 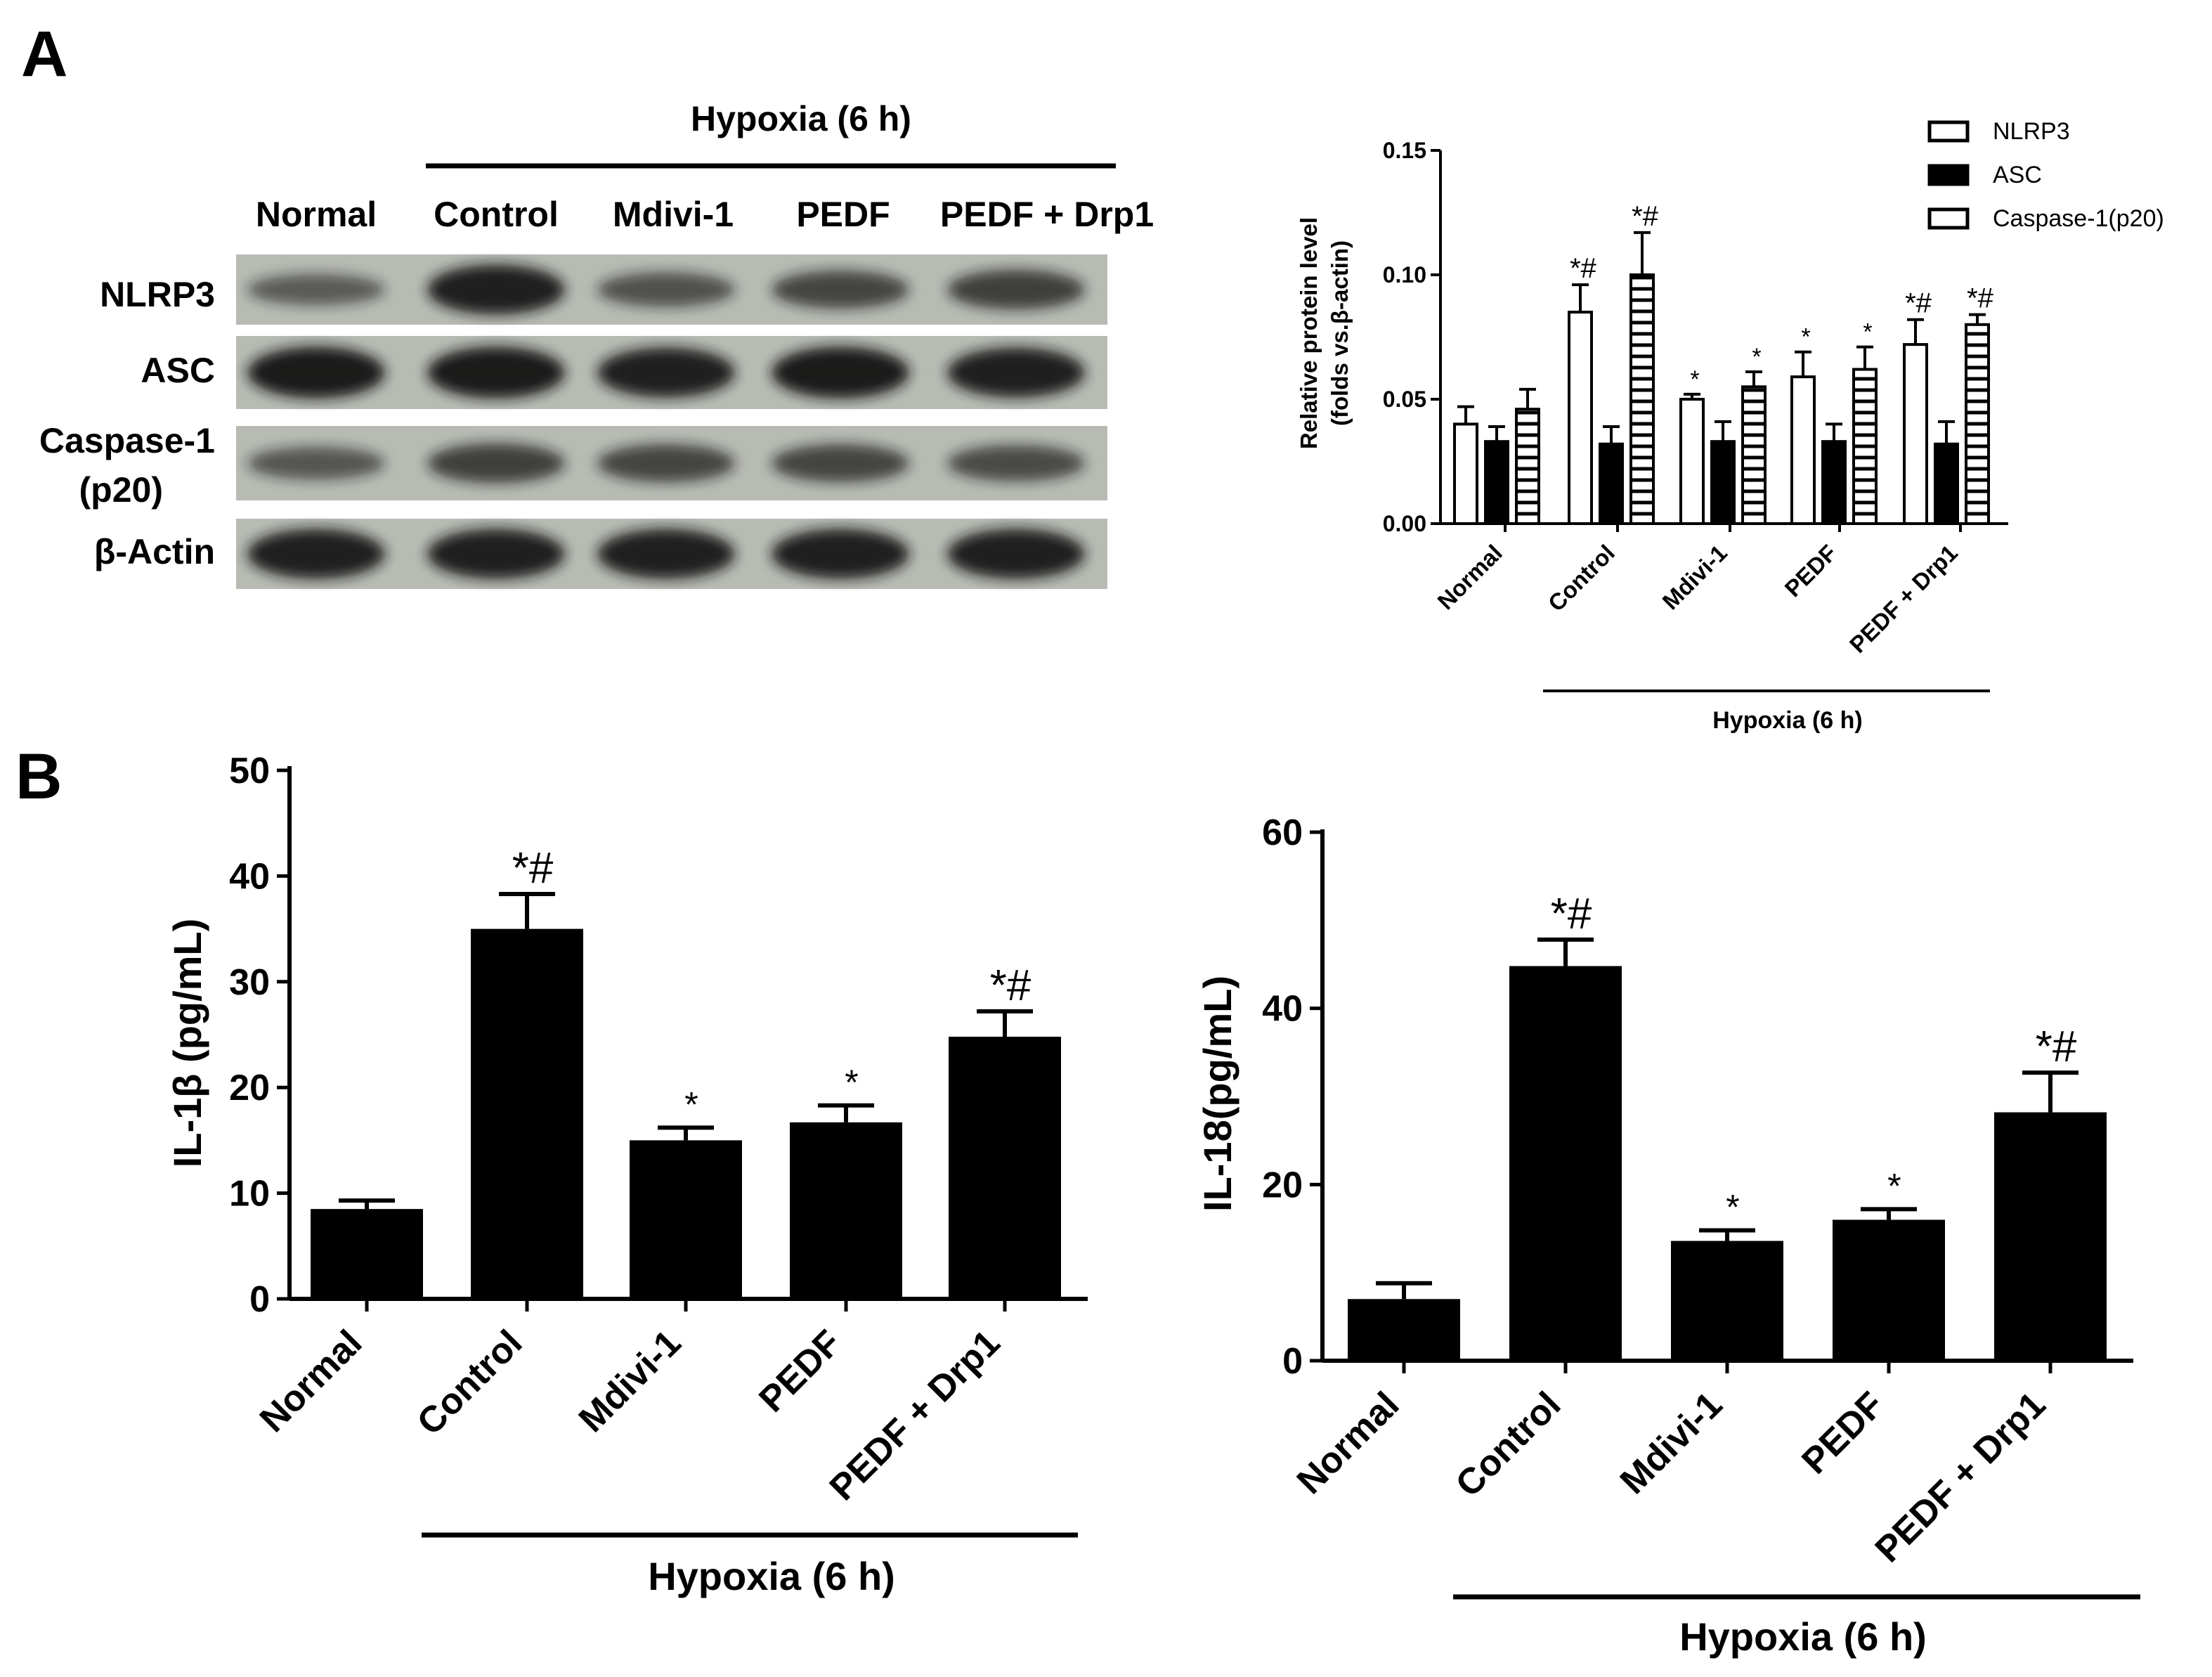 I want to click on protein-bar-nlrp3-normal, so click(x=1465, y=466).